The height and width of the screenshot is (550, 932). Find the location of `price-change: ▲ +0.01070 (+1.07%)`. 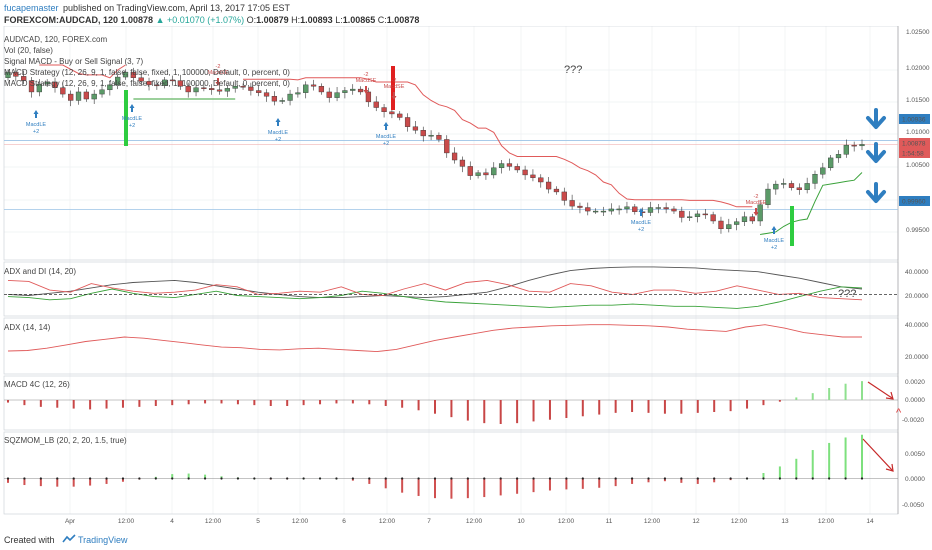

price-change: ▲ +0.01070 (+1.07%) is located at coordinates (200, 20).